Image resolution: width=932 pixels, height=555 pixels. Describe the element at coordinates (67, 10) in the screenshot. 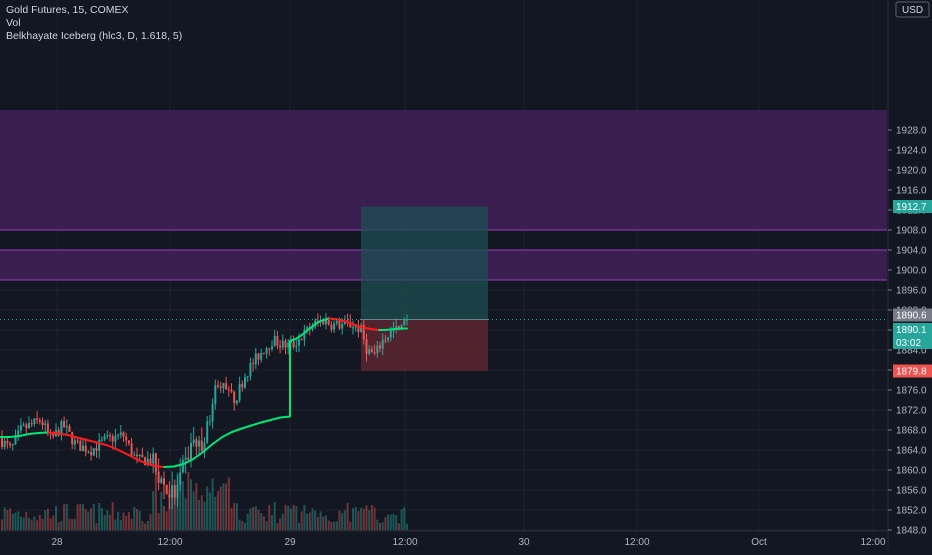

I see `legend-symbol: Gold Futures, 15, COMEX` at that location.